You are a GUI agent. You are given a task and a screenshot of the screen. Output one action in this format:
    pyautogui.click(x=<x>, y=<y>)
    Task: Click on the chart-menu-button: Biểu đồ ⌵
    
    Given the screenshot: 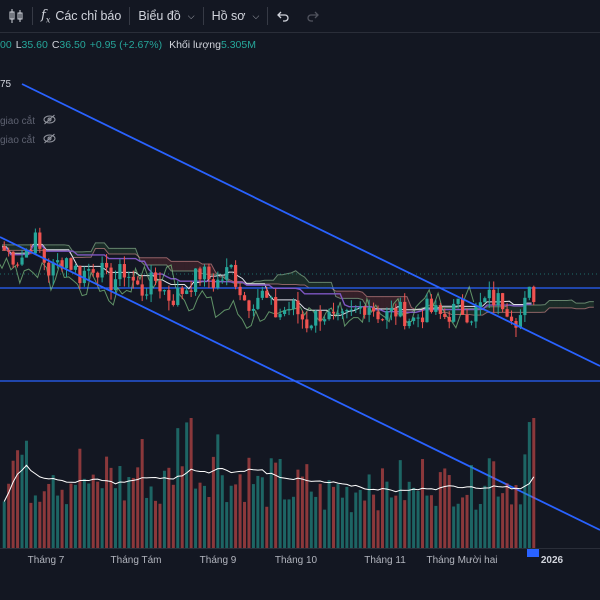 What is the action you would take?
    pyautogui.click(x=166, y=16)
    